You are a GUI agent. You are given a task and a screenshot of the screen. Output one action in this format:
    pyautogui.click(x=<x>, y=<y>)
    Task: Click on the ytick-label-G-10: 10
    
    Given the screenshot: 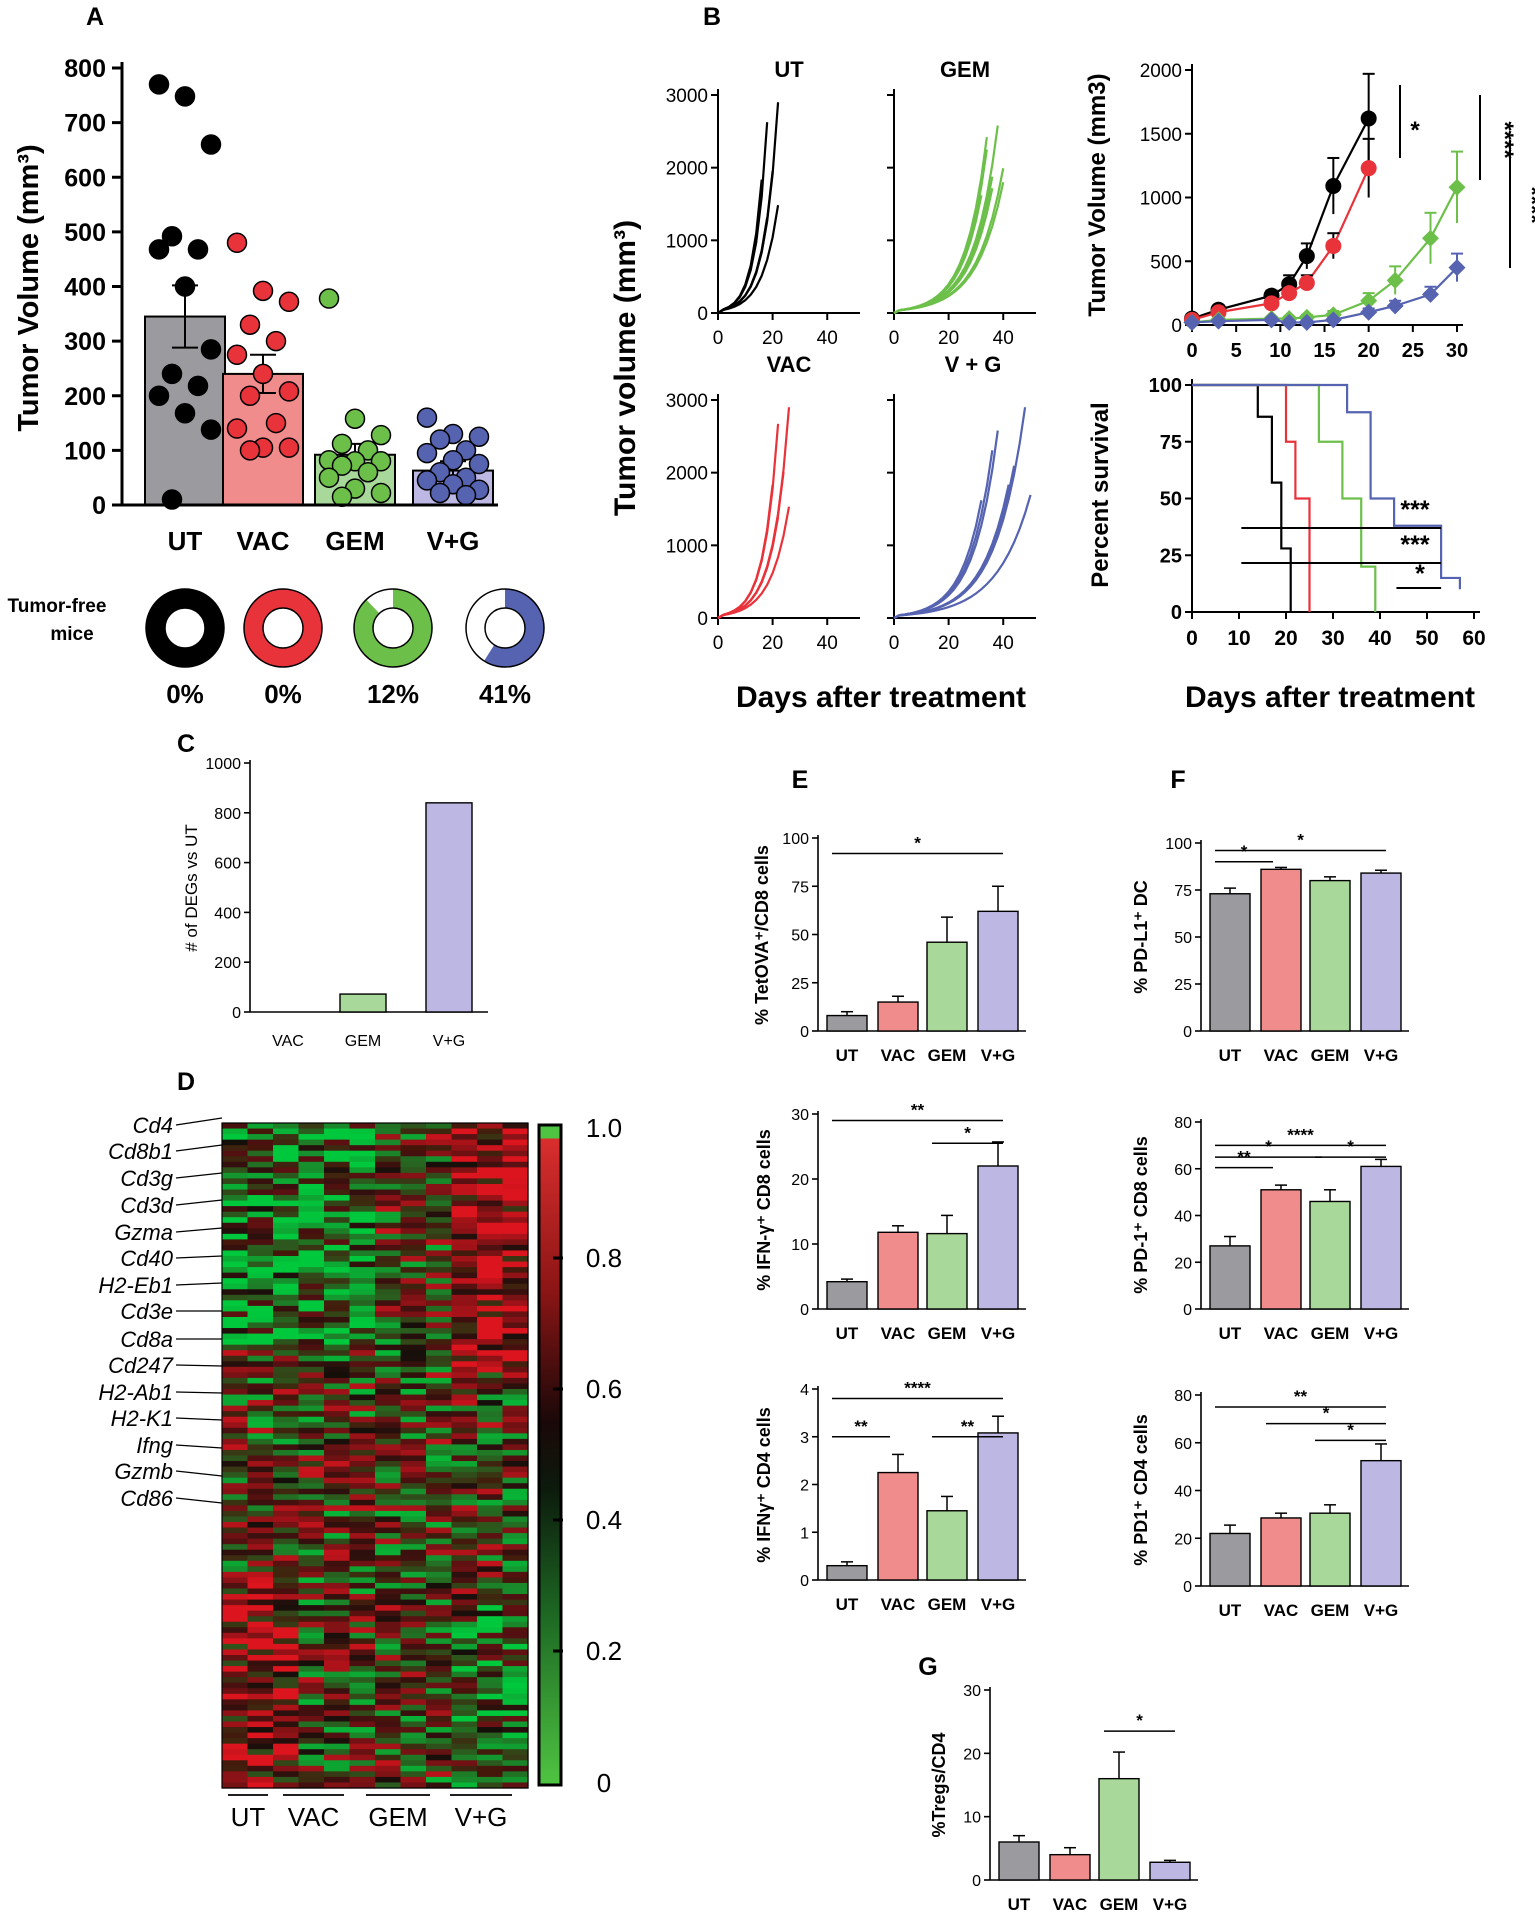 What is the action you would take?
    pyautogui.click(x=972, y=1818)
    